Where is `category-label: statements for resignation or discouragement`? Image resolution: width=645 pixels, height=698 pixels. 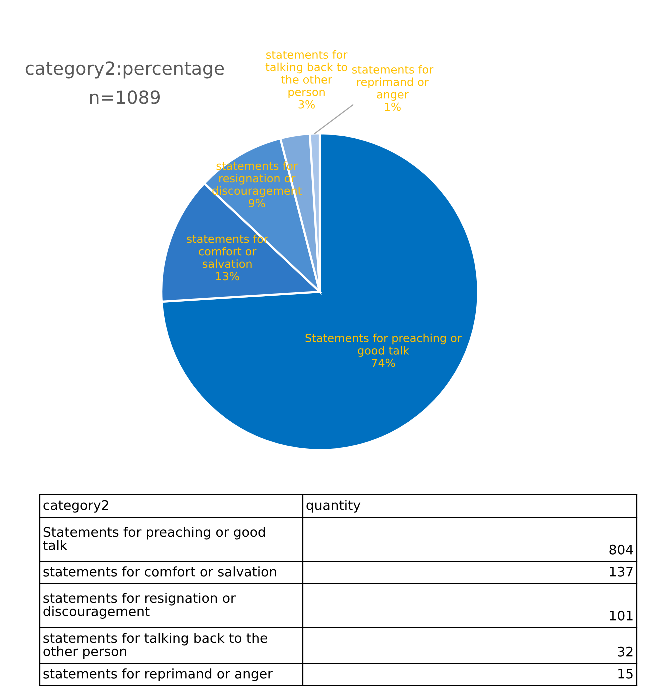 category-label: statements for resignation or discouragement is located at coordinates (140, 606).